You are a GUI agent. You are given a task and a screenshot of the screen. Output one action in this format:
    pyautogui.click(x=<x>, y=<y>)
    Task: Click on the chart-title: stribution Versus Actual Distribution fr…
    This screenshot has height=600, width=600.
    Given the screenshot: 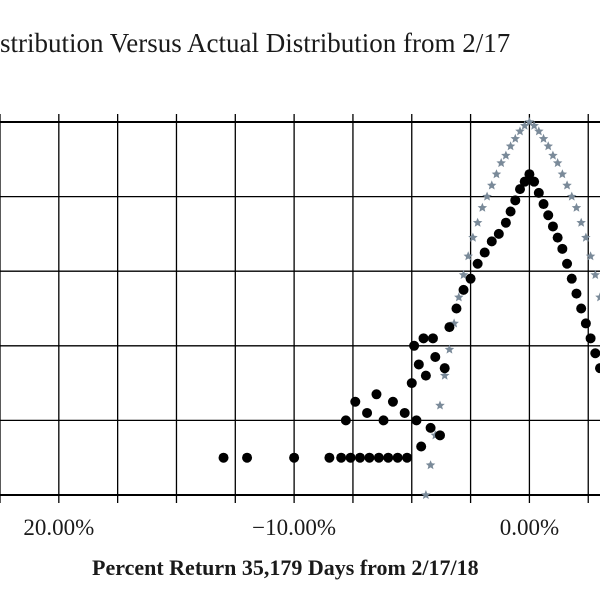 What is the action you would take?
    pyautogui.click(x=255, y=43)
    